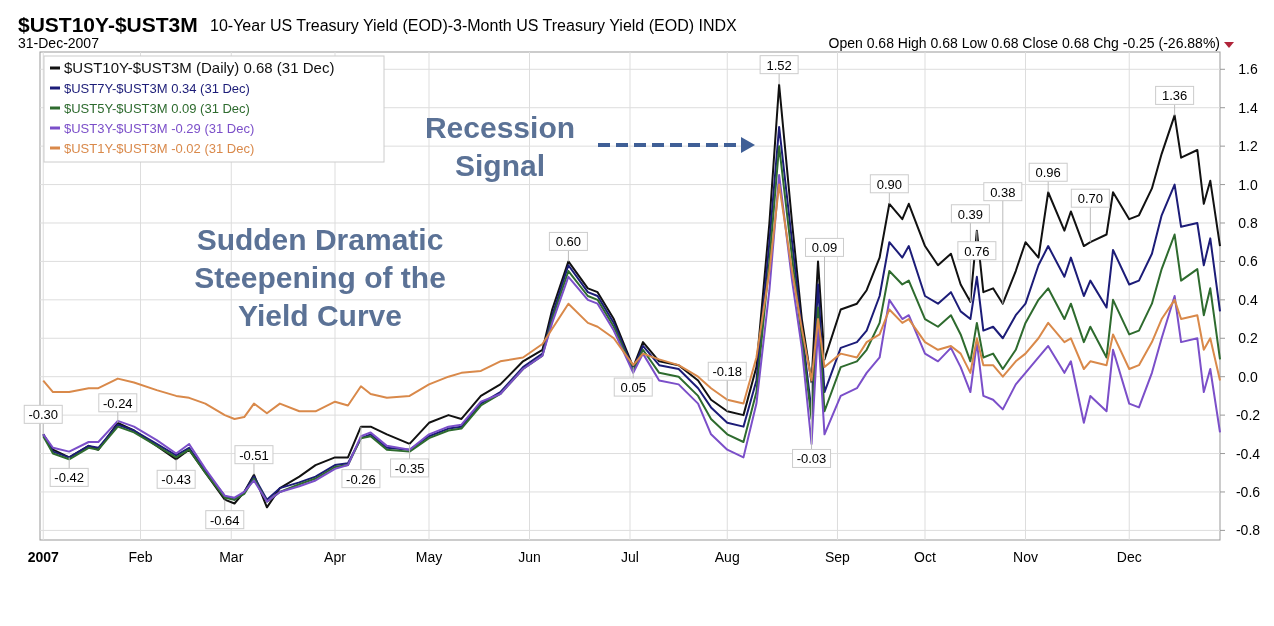 Image resolution: width=1274 pixels, height=626 pixels. Describe the element at coordinates (409, 468) in the screenshot. I see `data-label: -0.35` at that location.